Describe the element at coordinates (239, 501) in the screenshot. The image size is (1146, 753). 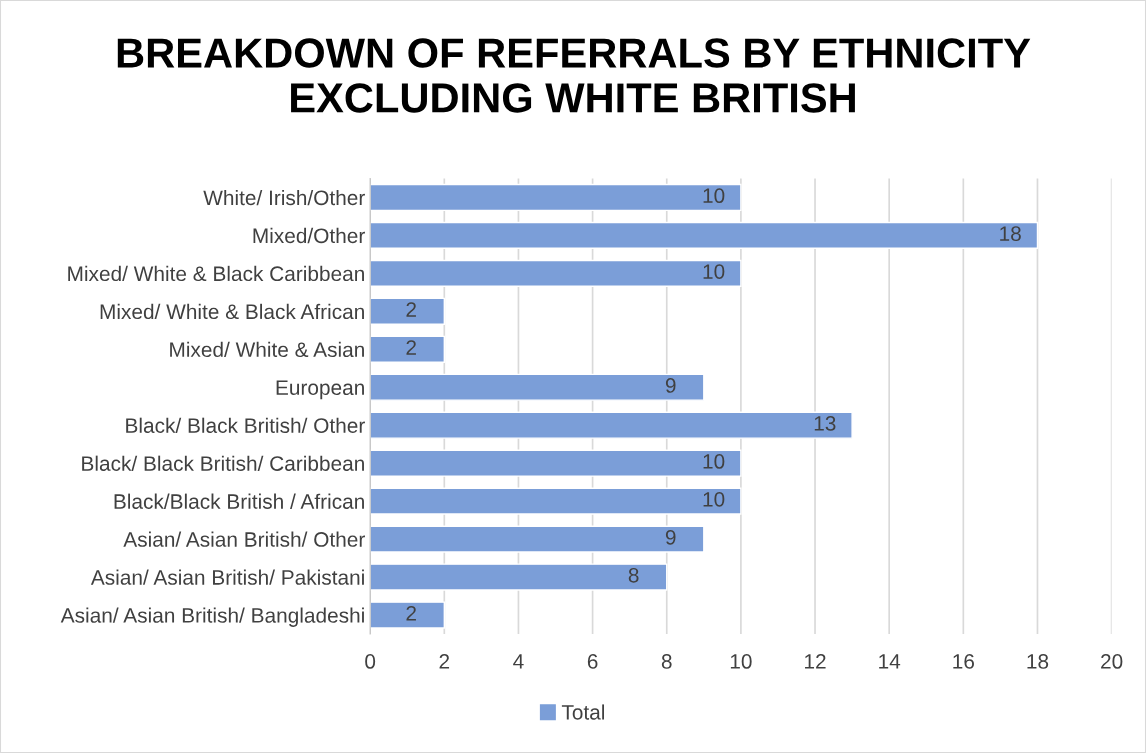
I see `y-tick-label: Black/Black British / African` at that location.